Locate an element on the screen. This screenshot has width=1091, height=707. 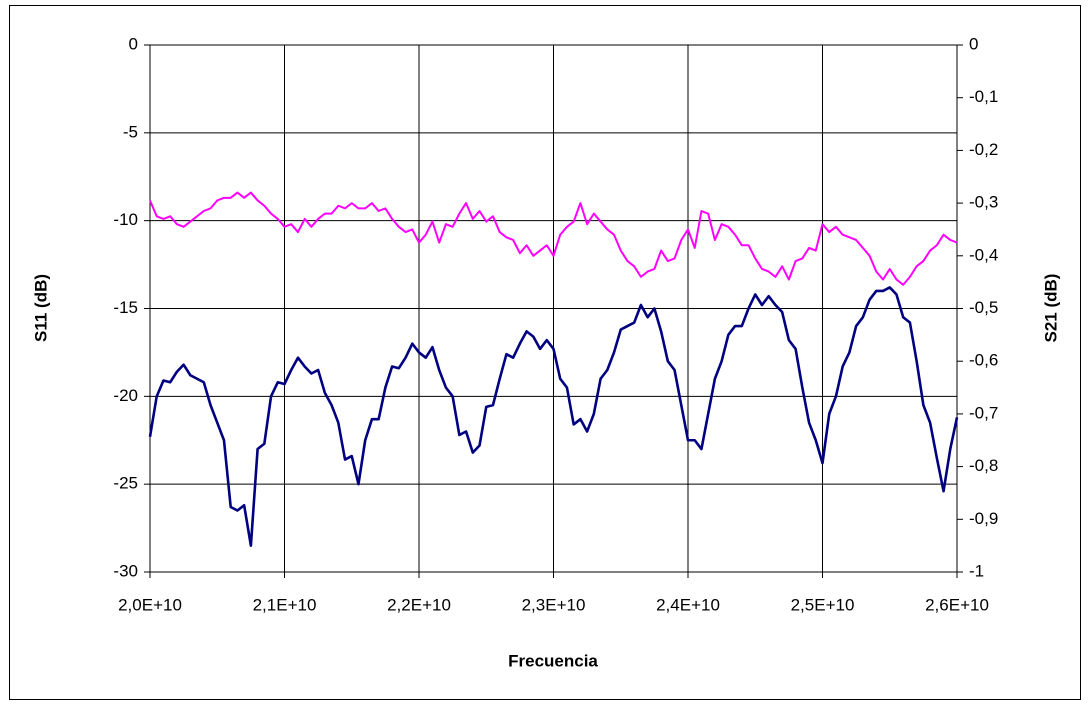
y2-tick-label: -0,9 is located at coordinates (983, 518).